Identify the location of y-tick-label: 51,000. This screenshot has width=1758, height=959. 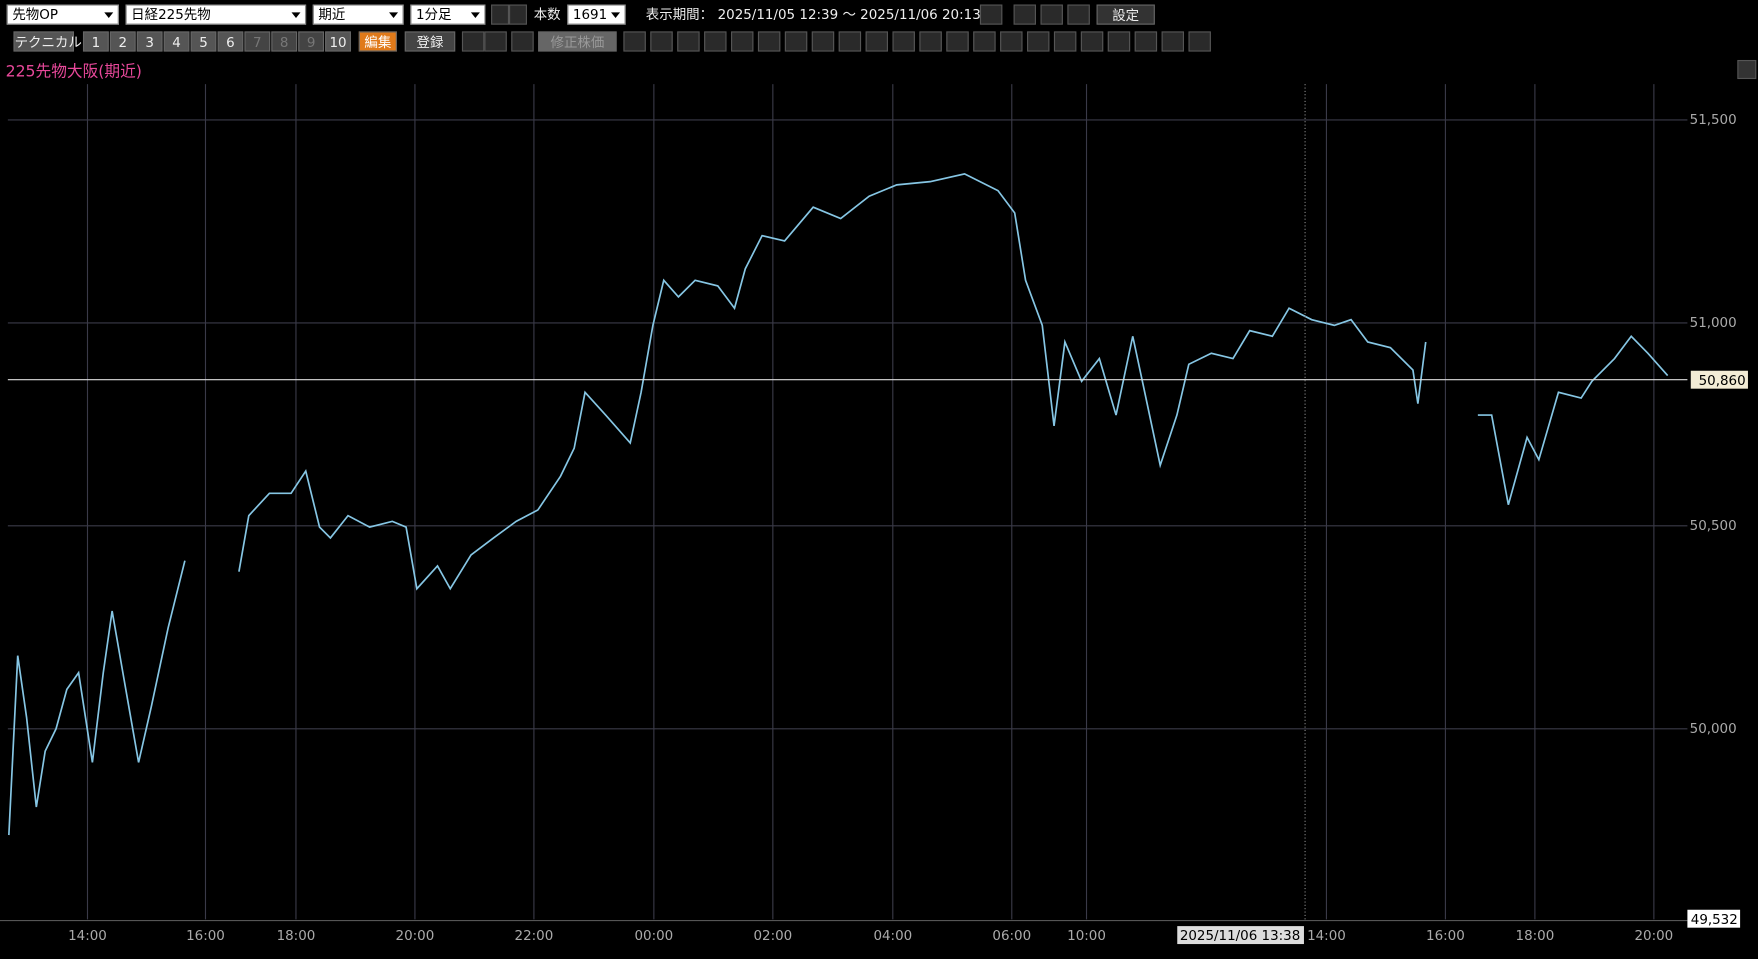
(1713, 323).